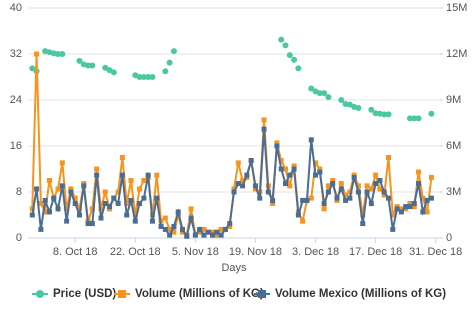 The width and height of the screenshot is (474, 316). Describe the element at coordinates (75, 252) in the screenshot. I see `x-tick-label: 8. Oct 18` at that location.